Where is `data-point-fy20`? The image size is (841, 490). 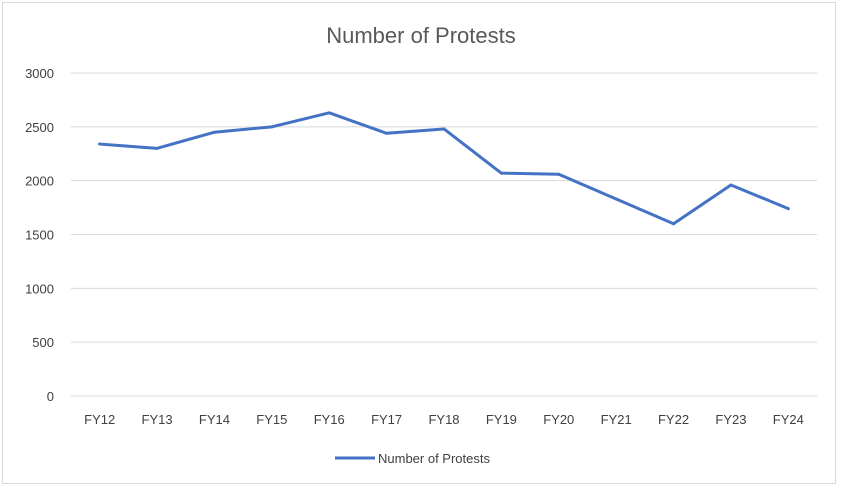 data-point-fy20 is located at coordinates (559, 174).